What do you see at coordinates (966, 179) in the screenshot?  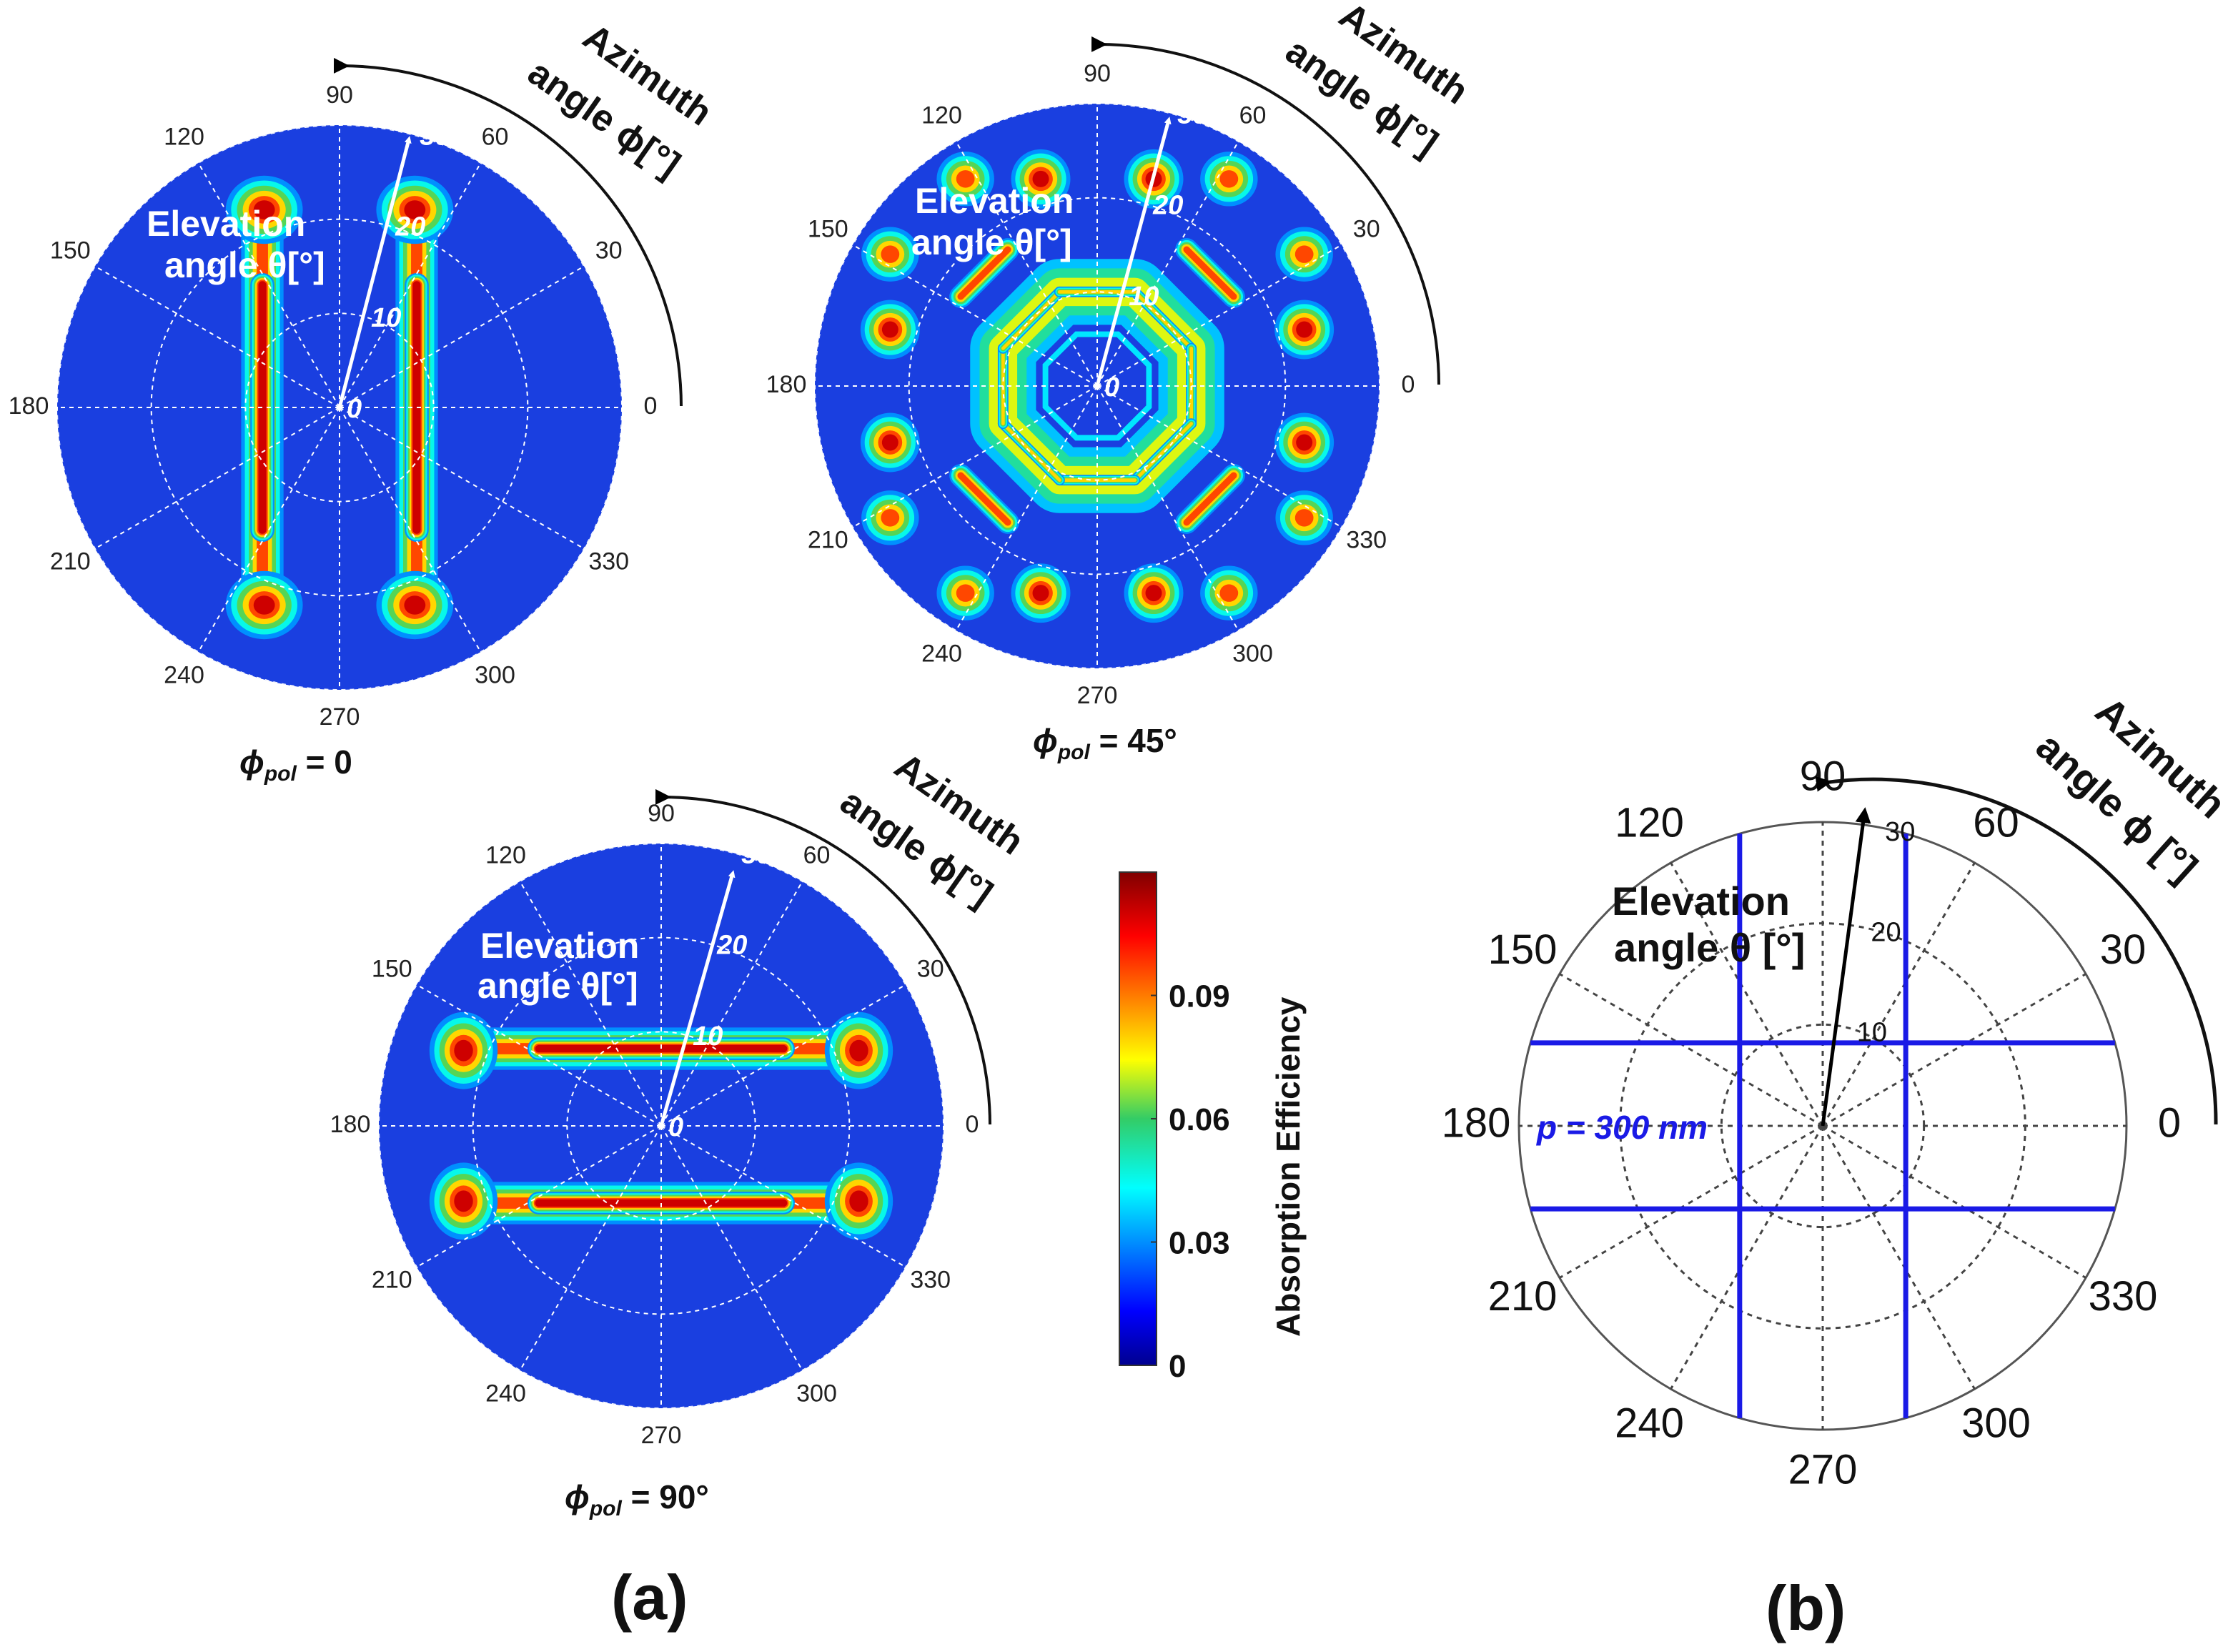 I see `outer-dark-5-level` at bounding box center [966, 179].